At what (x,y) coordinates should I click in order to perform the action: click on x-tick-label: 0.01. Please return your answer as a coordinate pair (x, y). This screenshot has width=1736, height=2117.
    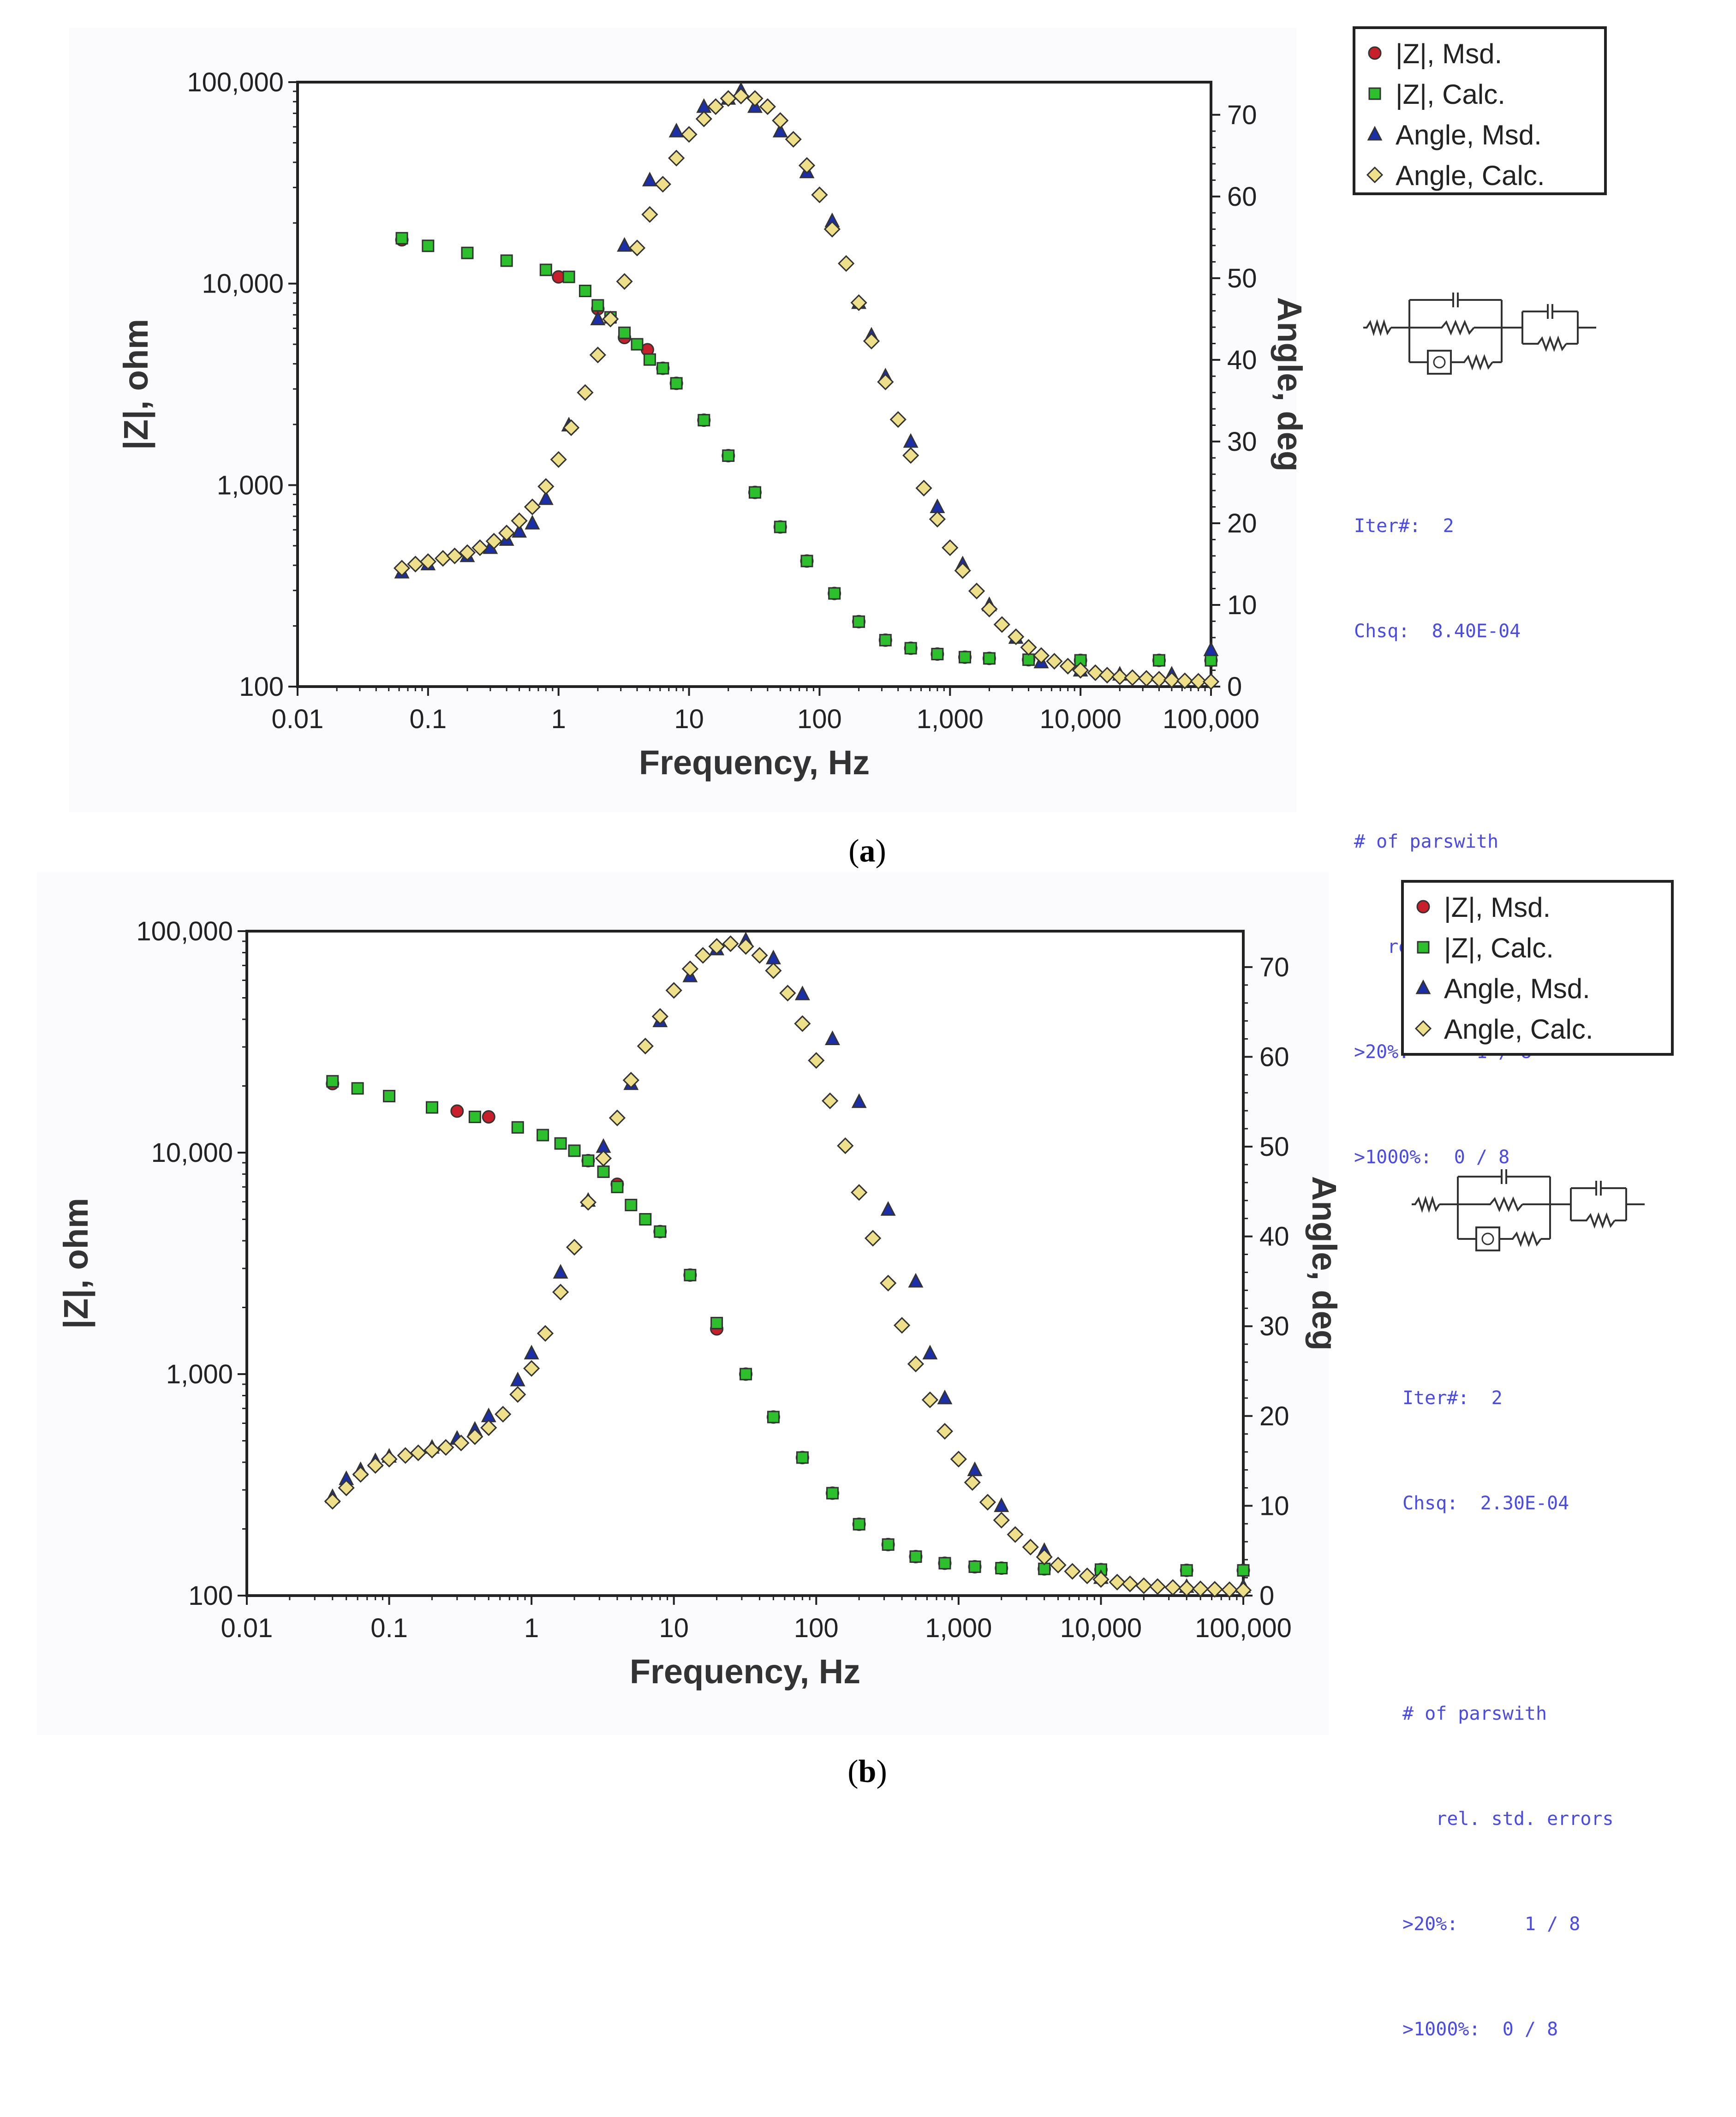
    Looking at the image, I should click on (247, 1628).